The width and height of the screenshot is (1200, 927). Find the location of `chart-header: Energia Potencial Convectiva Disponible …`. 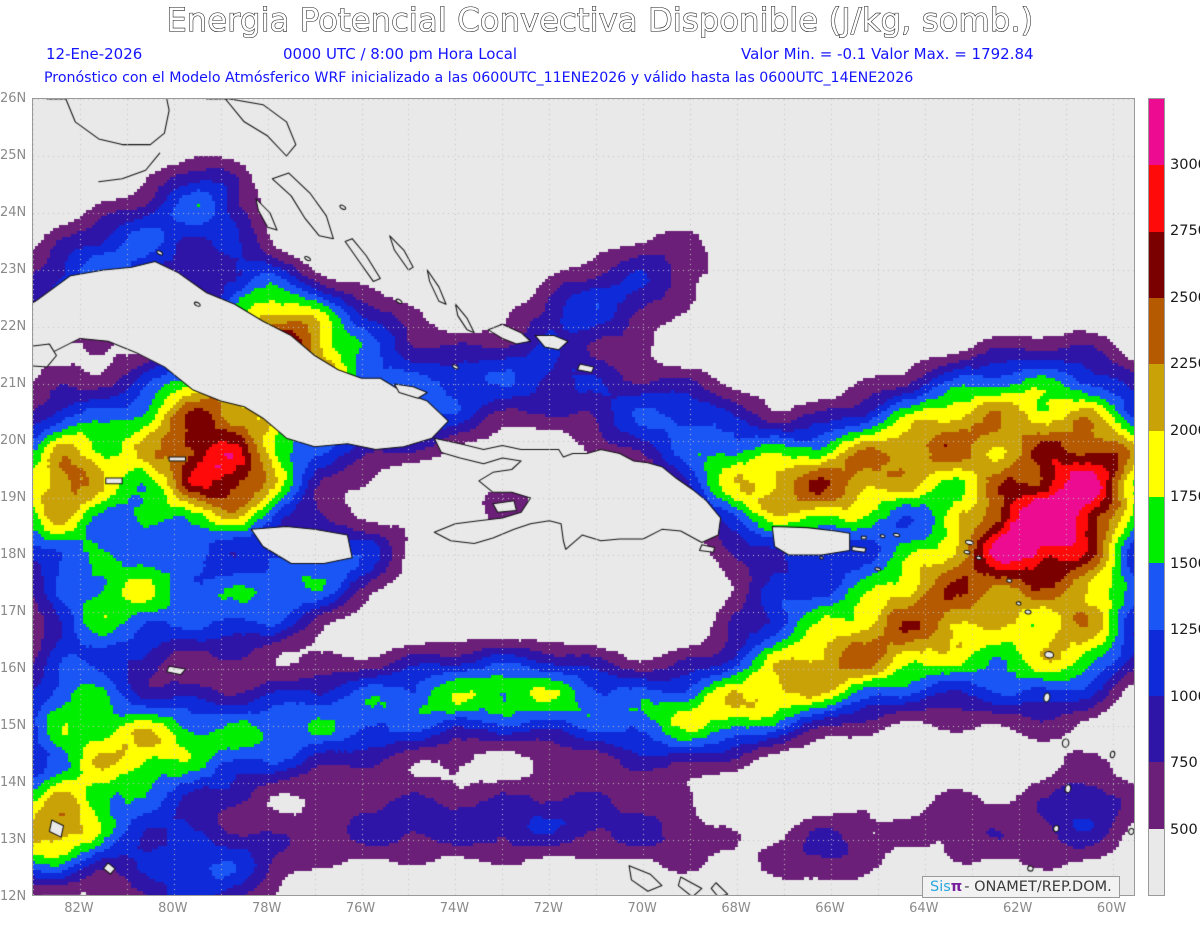

chart-header: Energia Potencial Convectiva Disponible … is located at coordinates (600, 48).